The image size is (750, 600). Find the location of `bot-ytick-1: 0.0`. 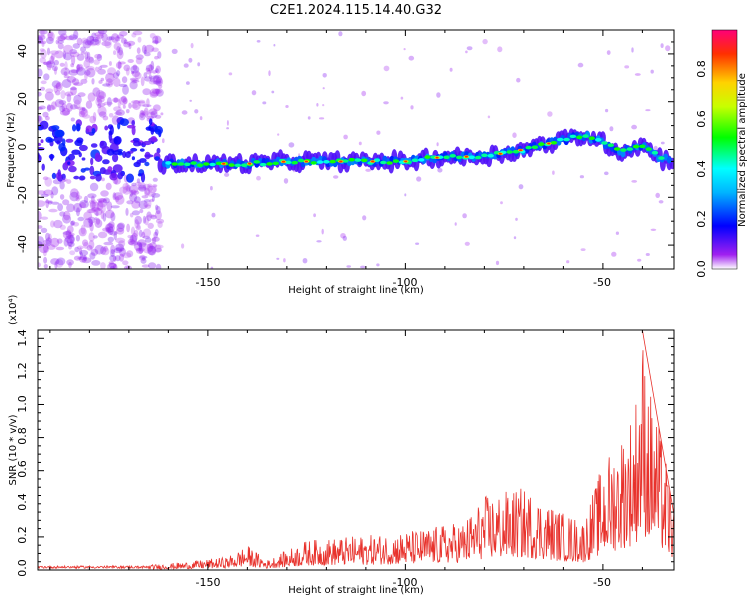

bot-ytick-1: 0.0 is located at coordinates (22, 568).